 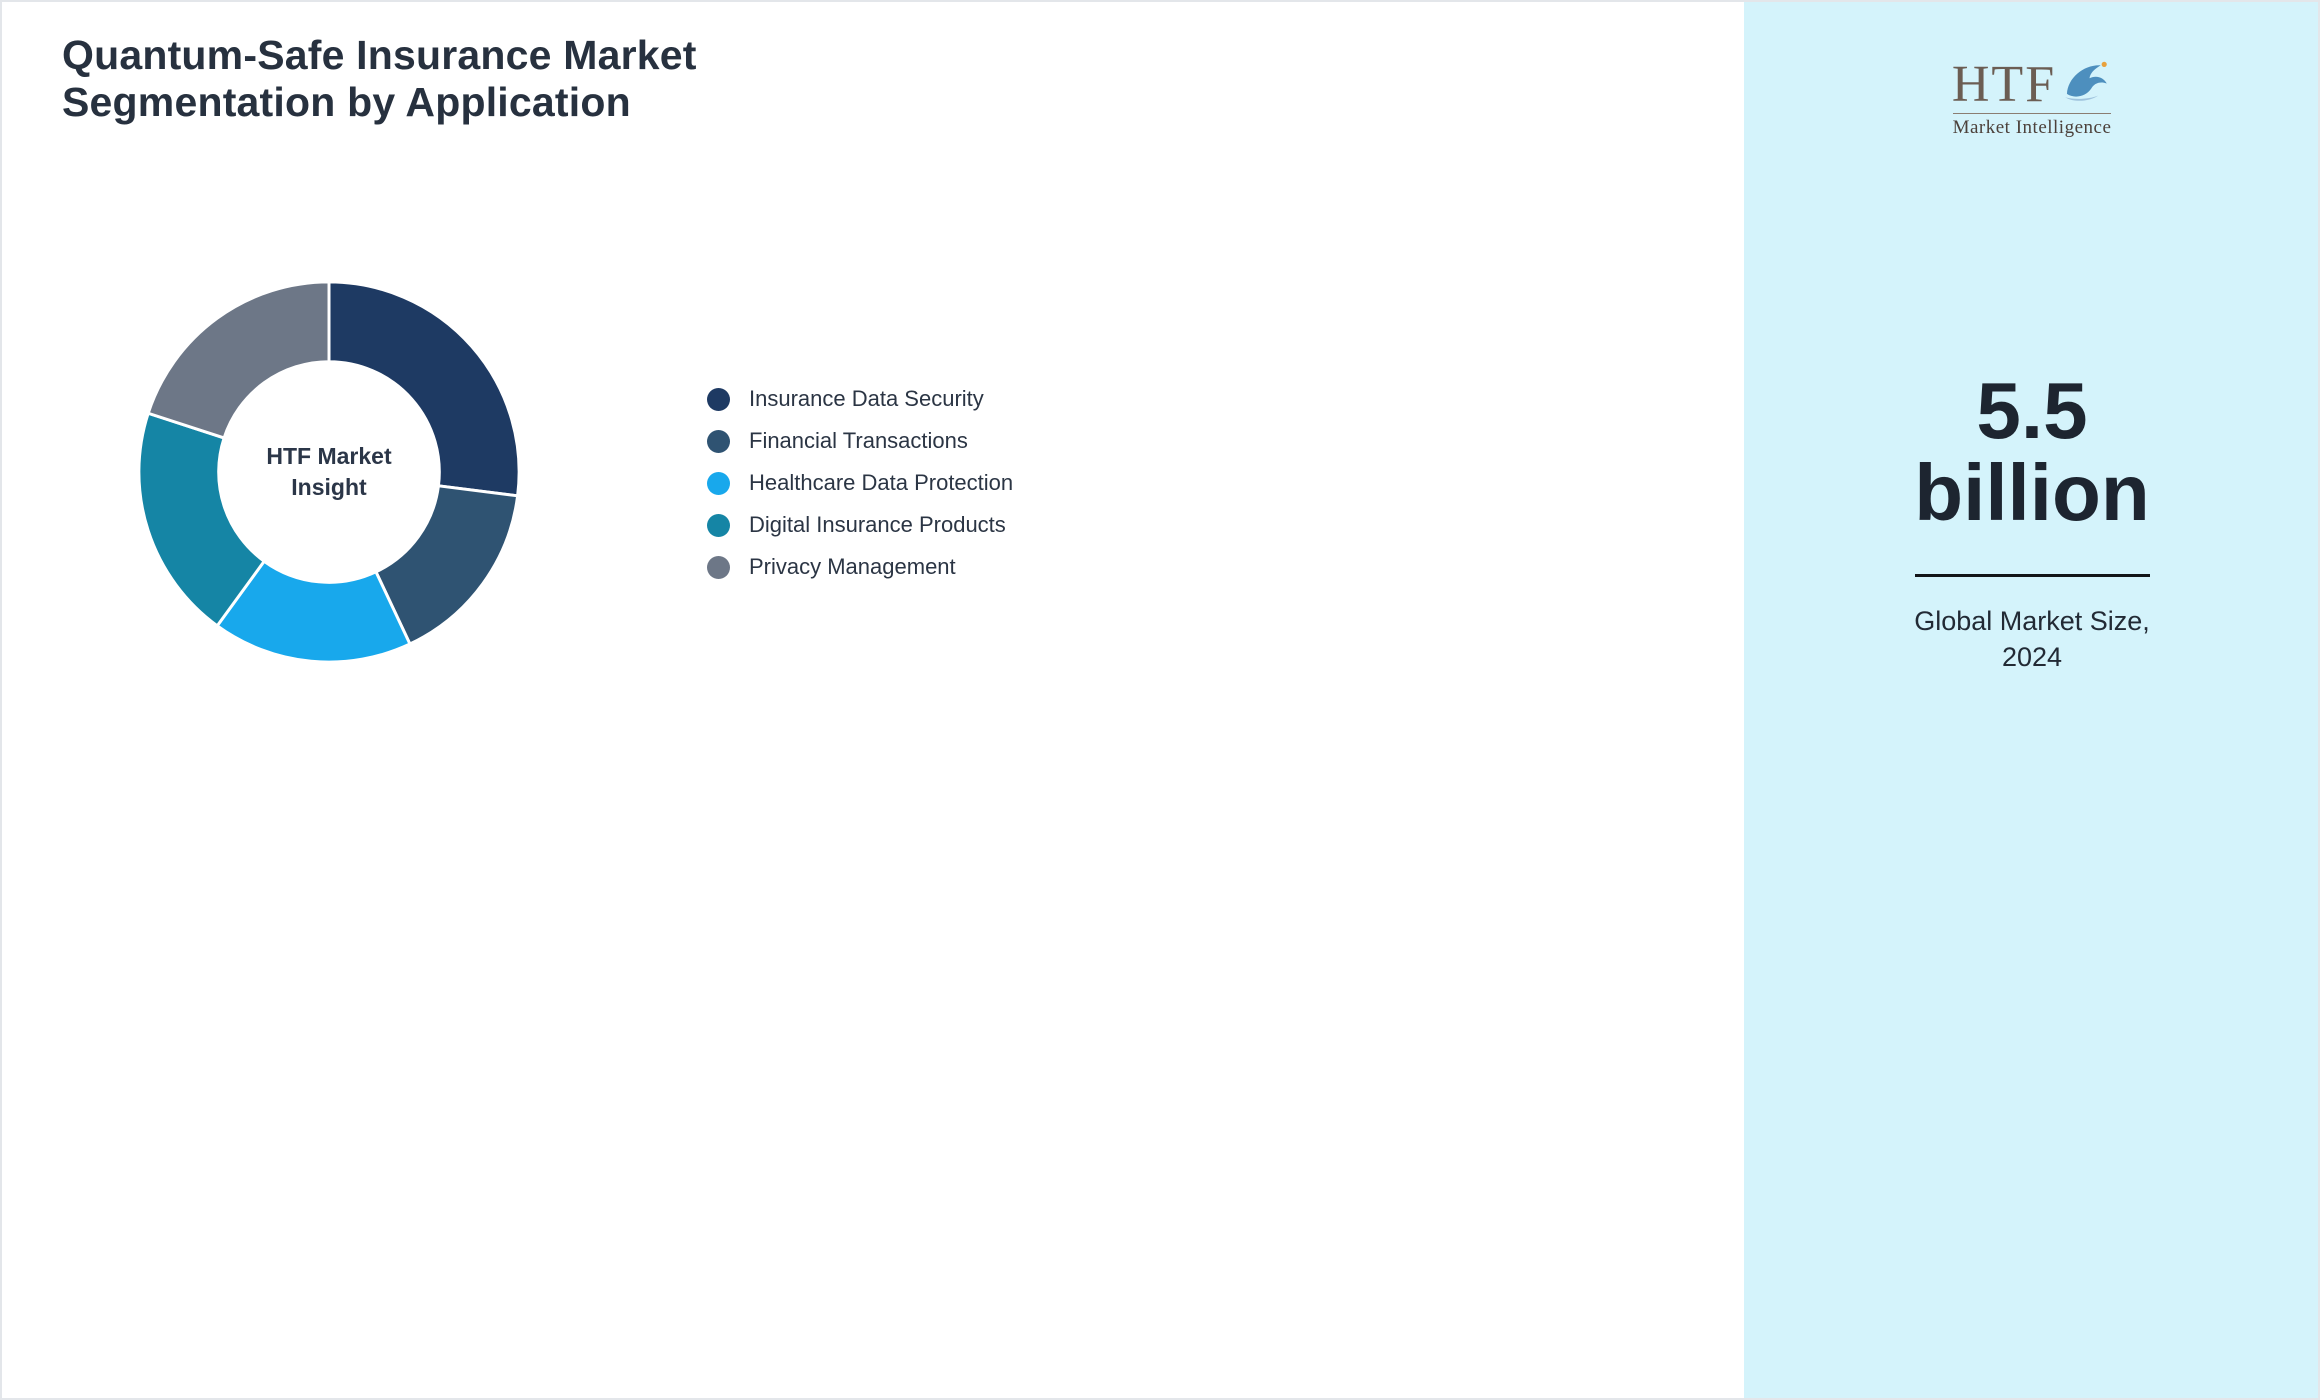 I want to click on legend-item: Healthcare Data Protection, so click(x=860, y=483).